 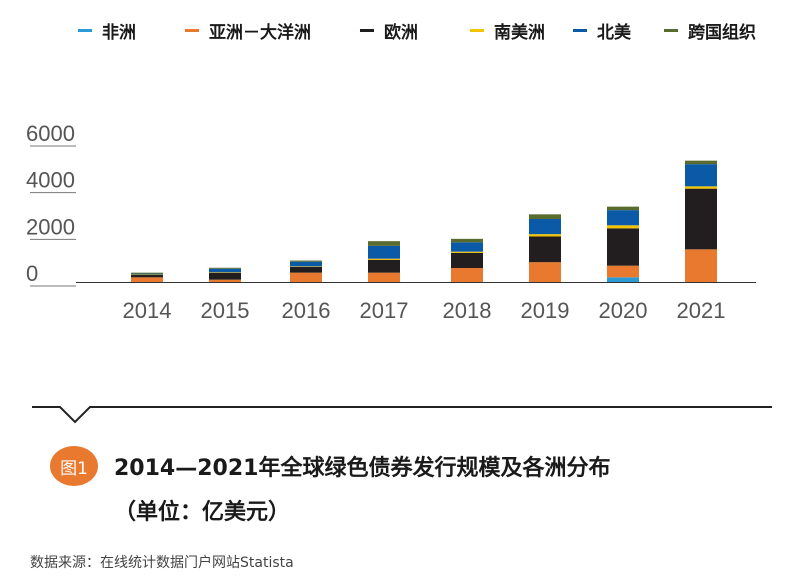 What do you see at coordinates (362, 468) in the screenshot?
I see `figure-caption-title: 2014—2021年全球绿色债券发行规模及各洲分布` at bounding box center [362, 468].